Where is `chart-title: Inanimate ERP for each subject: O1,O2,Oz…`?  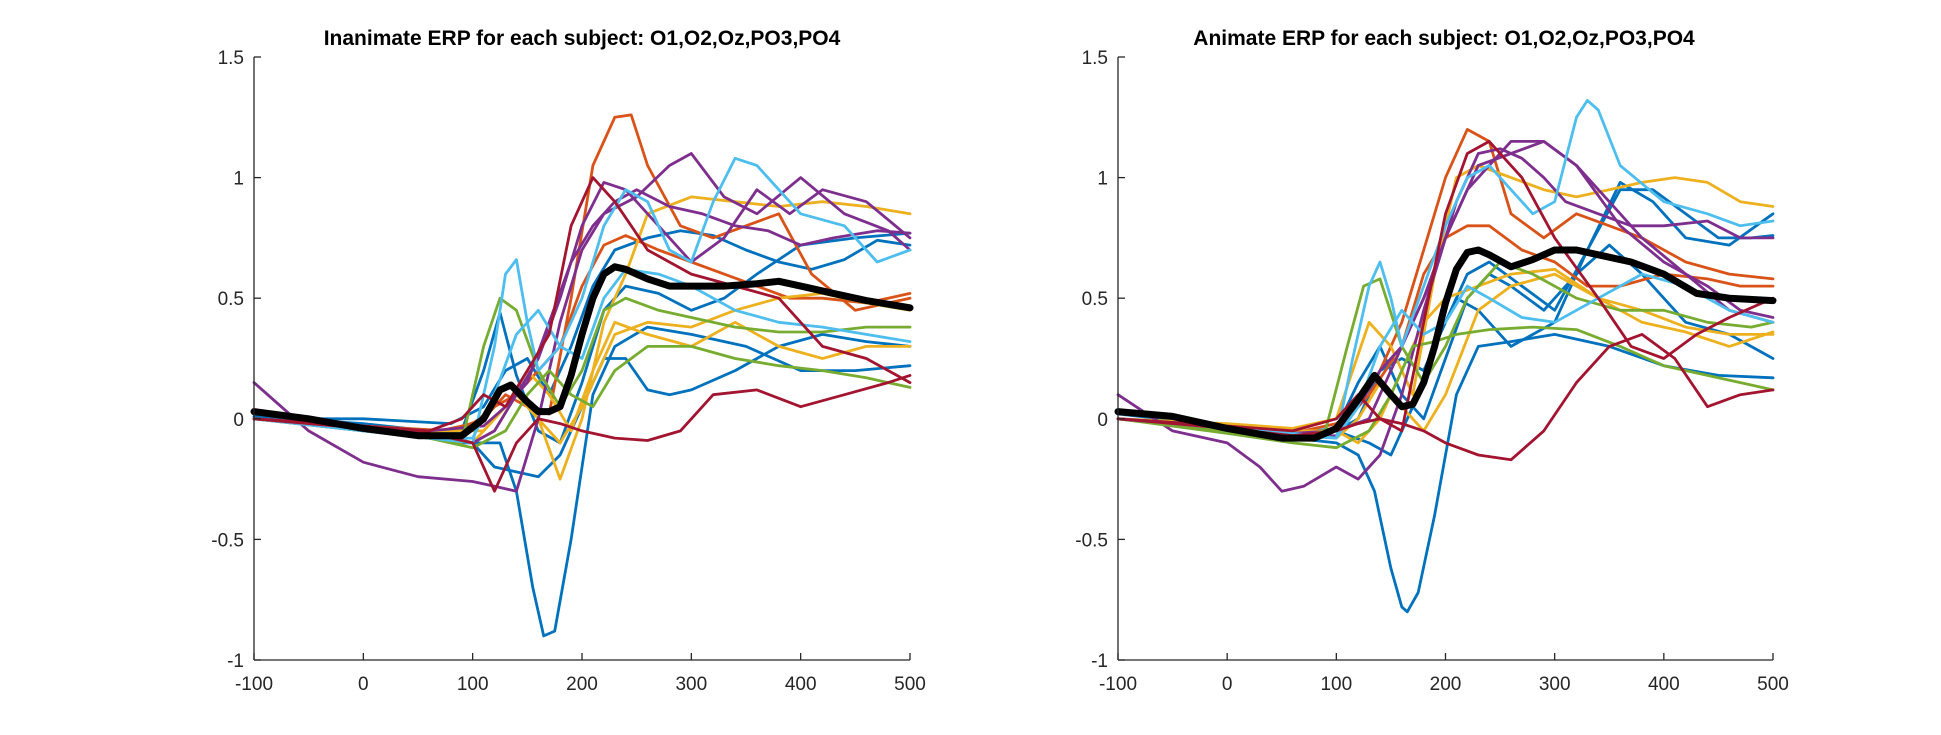 chart-title: Inanimate ERP for each subject: O1,O2,Oz… is located at coordinates (582, 38).